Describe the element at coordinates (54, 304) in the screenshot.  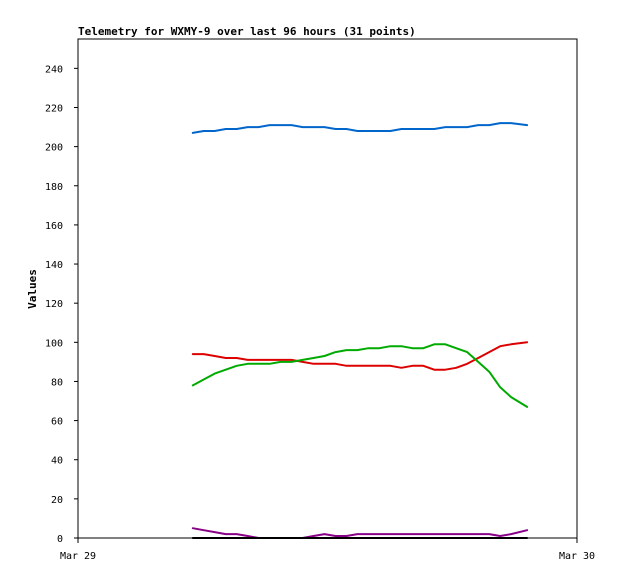
I see `y-tick-label: 120` at that location.